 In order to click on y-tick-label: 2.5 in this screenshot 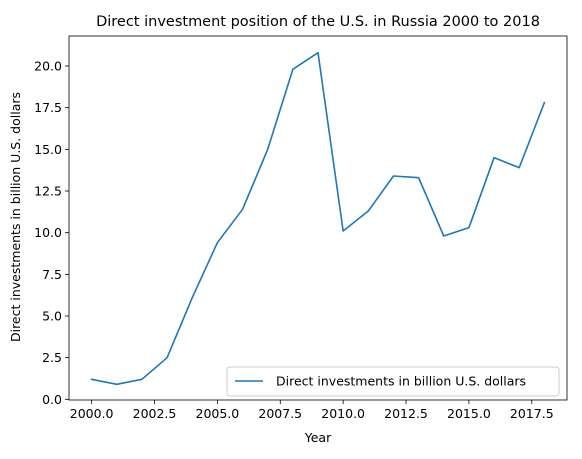, I will do `click(52, 357)`.